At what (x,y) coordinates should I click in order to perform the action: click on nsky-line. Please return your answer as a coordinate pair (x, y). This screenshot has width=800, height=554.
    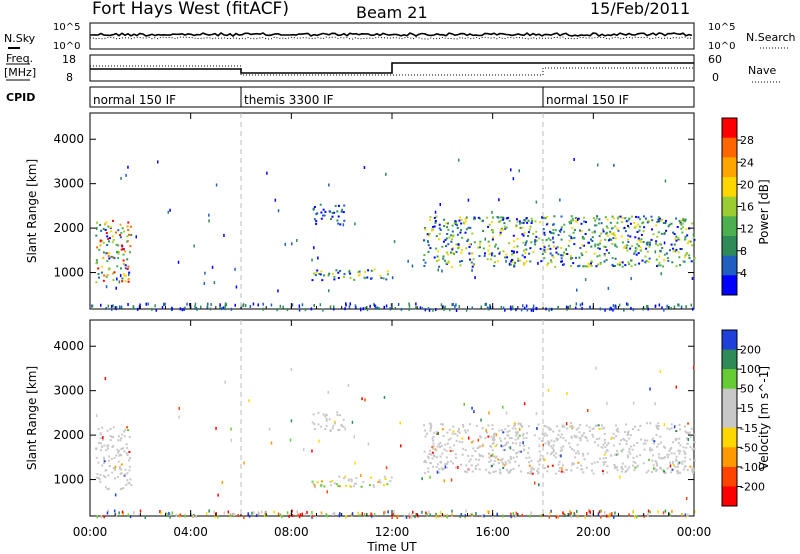
    Looking at the image, I should click on (391, 34).